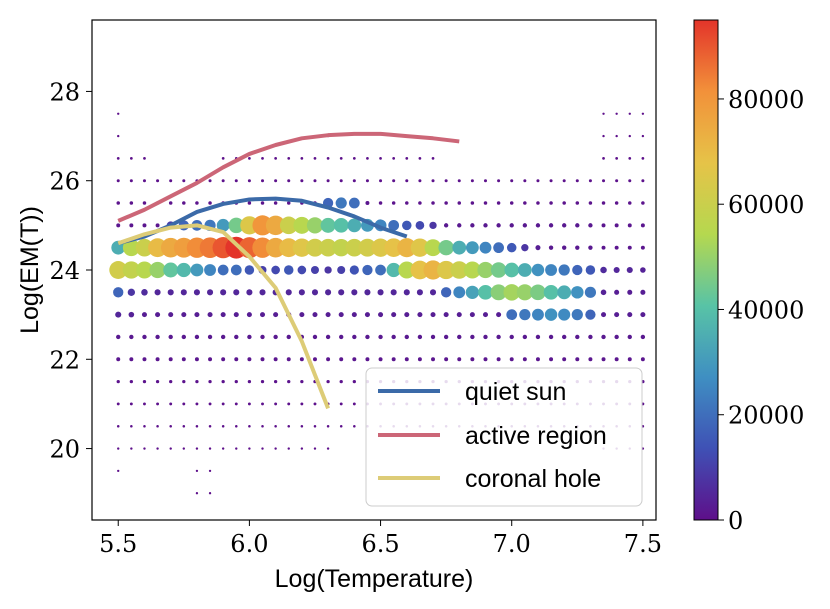  What do you see at coordinates (643, 544) in the screenshot?
I see `x-tick-label: 7.5` at bounding box center [643, 544].